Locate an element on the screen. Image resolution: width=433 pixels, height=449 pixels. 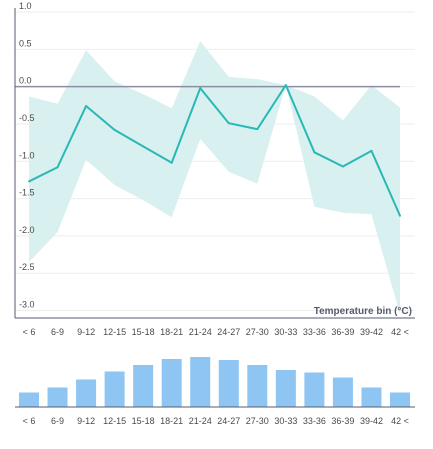
y-tick-label: -2.5 is located at coordinates (27, 267).